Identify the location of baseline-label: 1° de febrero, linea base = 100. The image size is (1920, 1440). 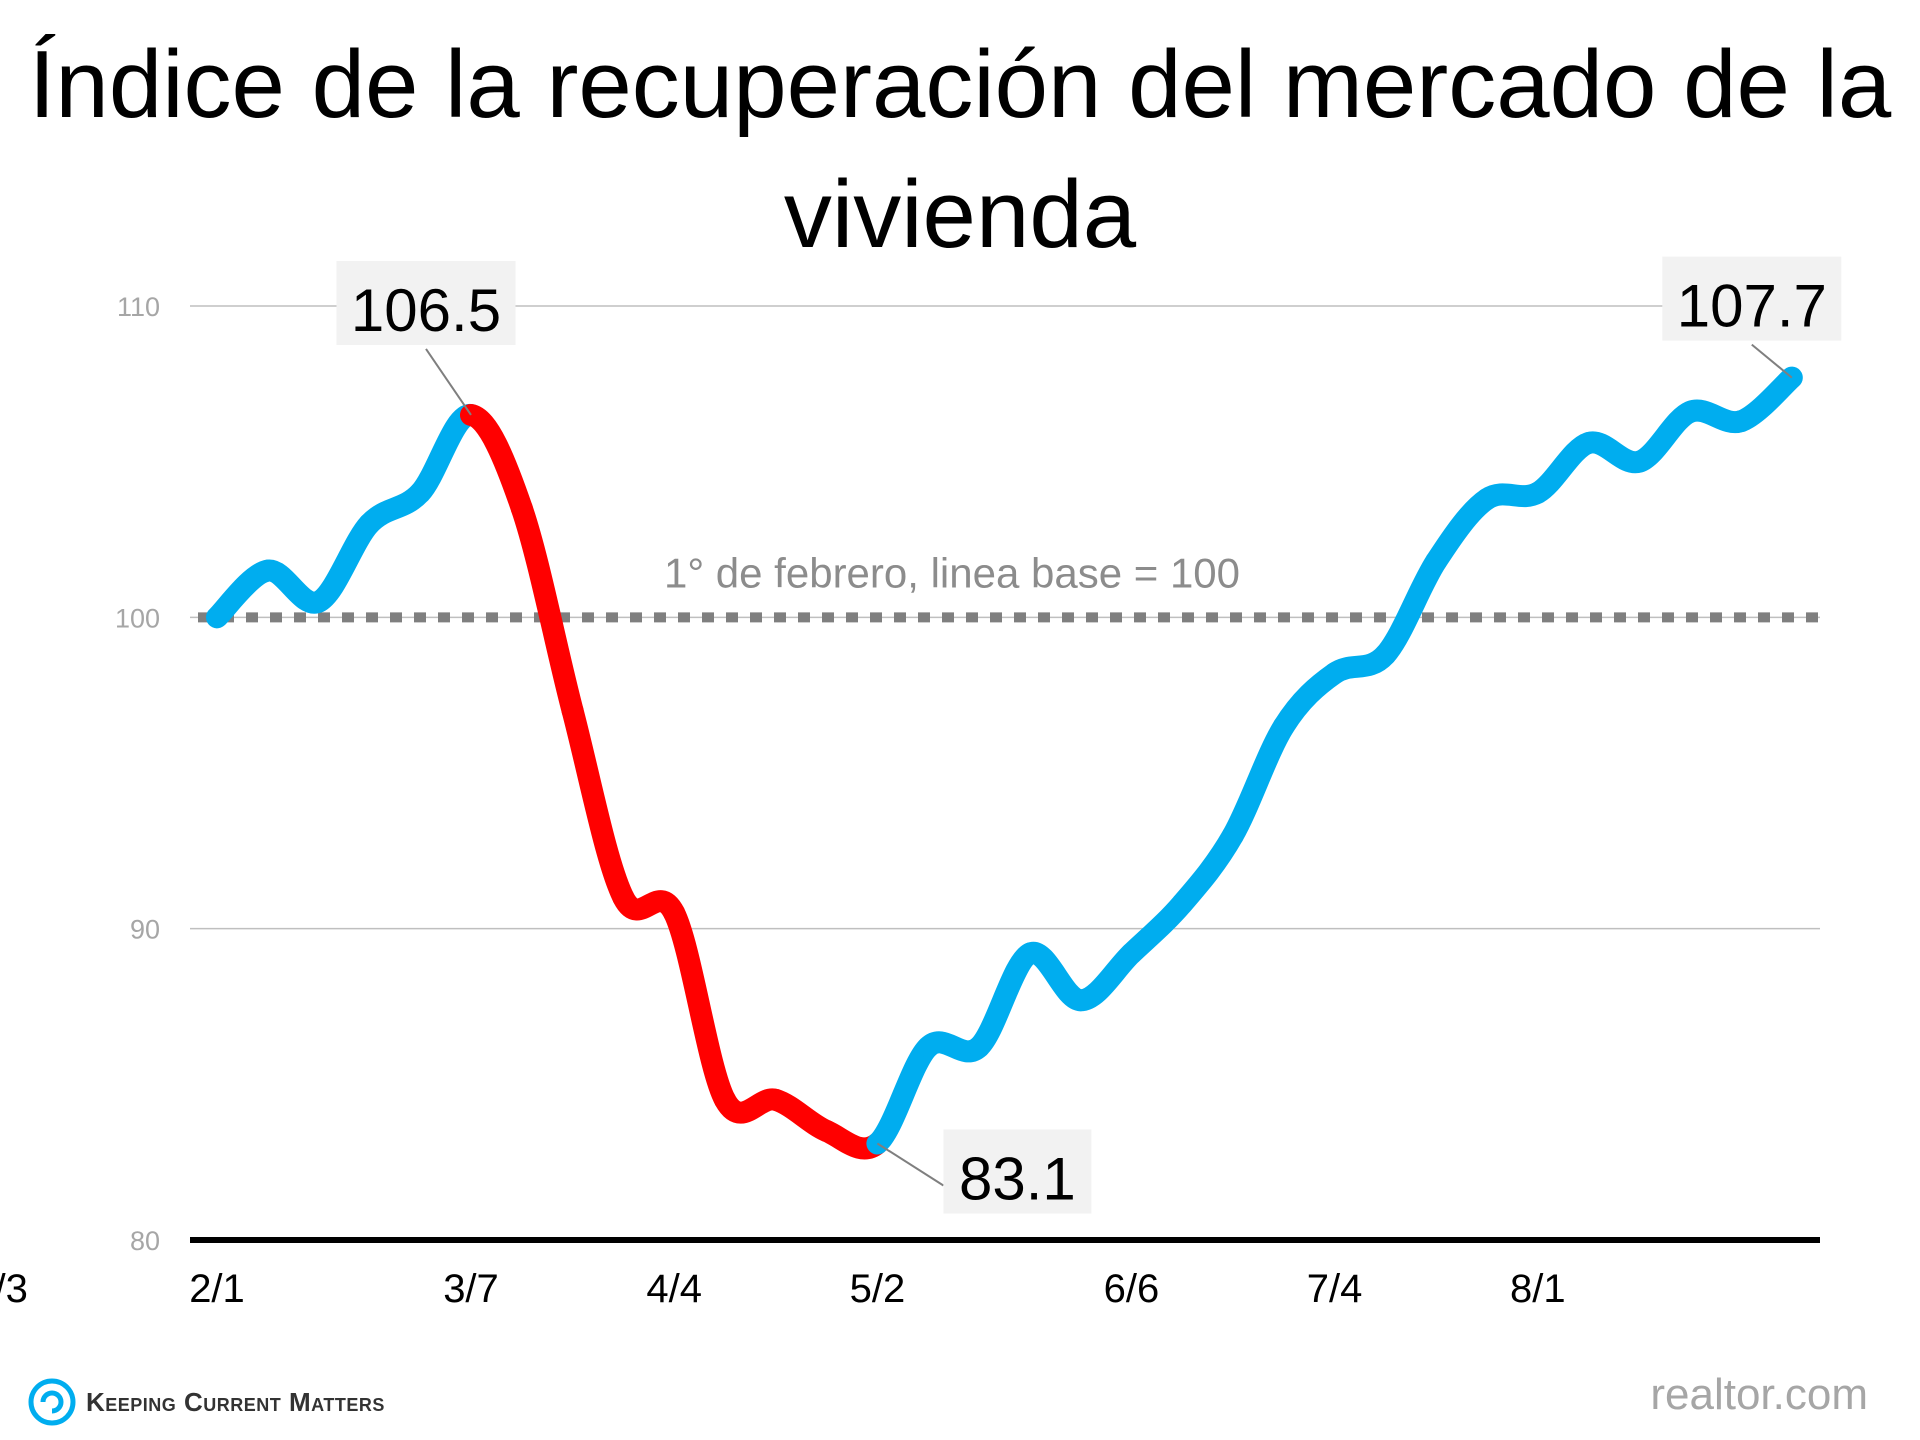
(952, 572).